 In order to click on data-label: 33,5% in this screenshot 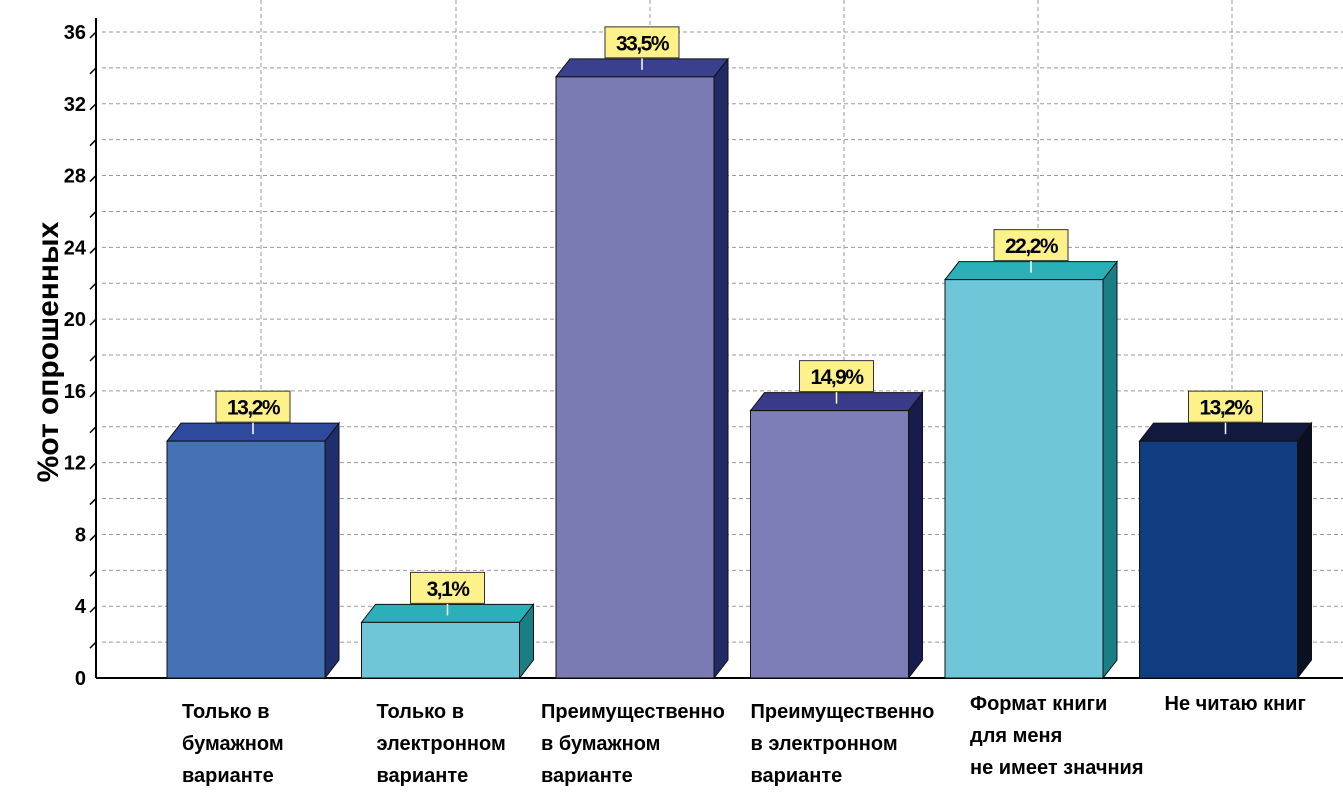, I will do `click(642, 48)`.